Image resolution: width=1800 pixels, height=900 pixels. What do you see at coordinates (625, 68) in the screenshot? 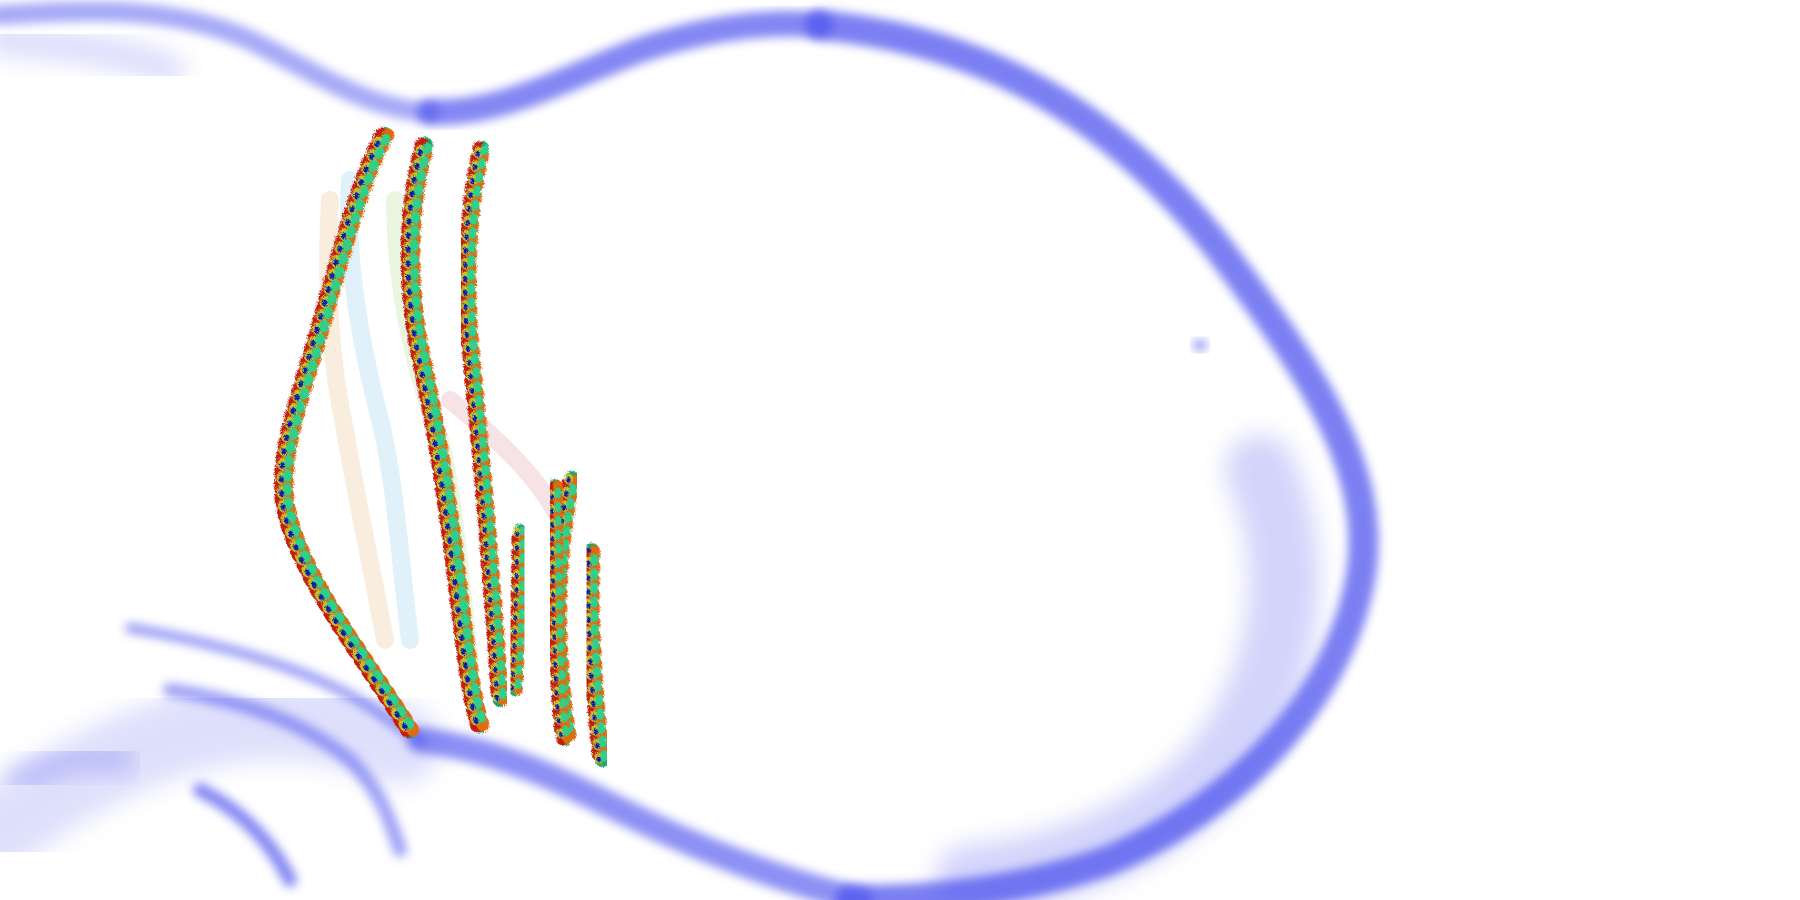
I see `membrane-neck-top` at bounding box center [625, 68].